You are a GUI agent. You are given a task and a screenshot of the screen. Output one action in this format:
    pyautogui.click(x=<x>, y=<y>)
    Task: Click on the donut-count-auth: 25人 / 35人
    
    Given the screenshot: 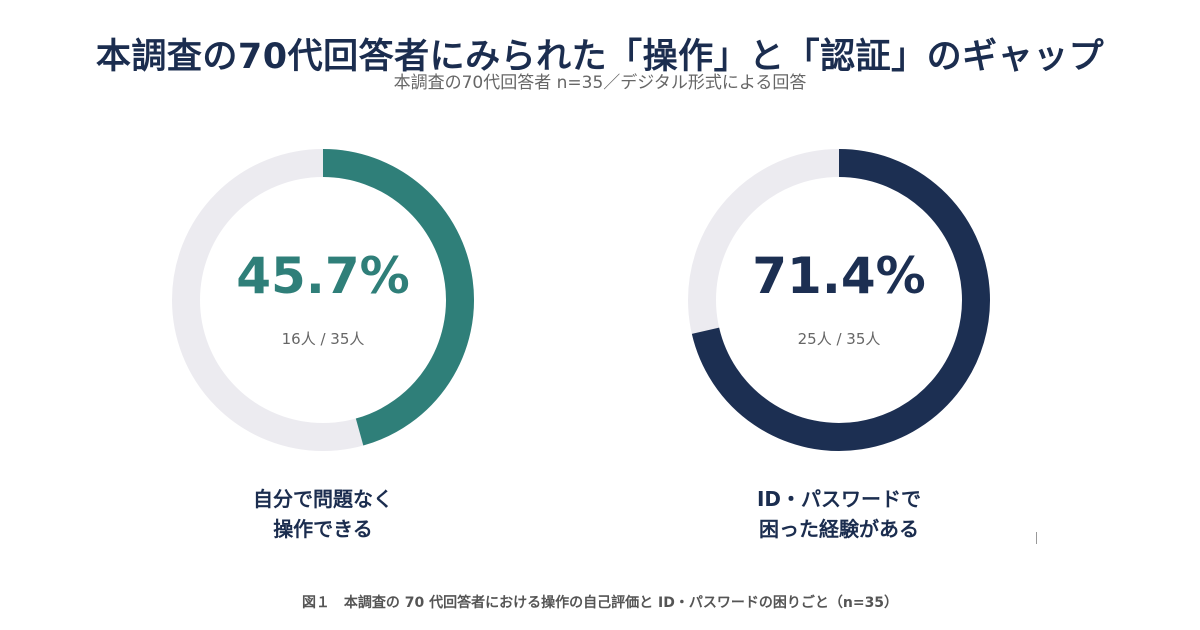 What is the action you would take?
    pyautogui.click(x=839, y=339)
    